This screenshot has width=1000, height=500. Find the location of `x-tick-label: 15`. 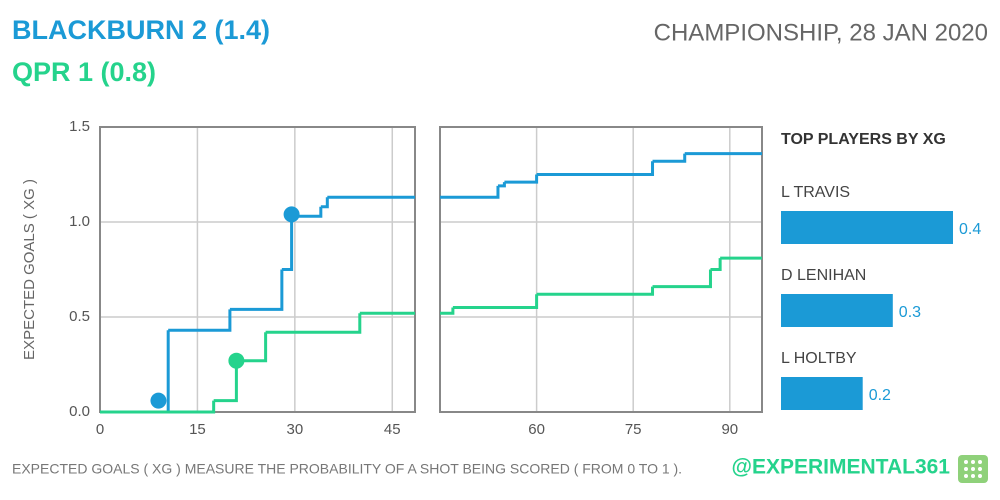

x-tick-label: 15 is located at coordinates (197, 429).